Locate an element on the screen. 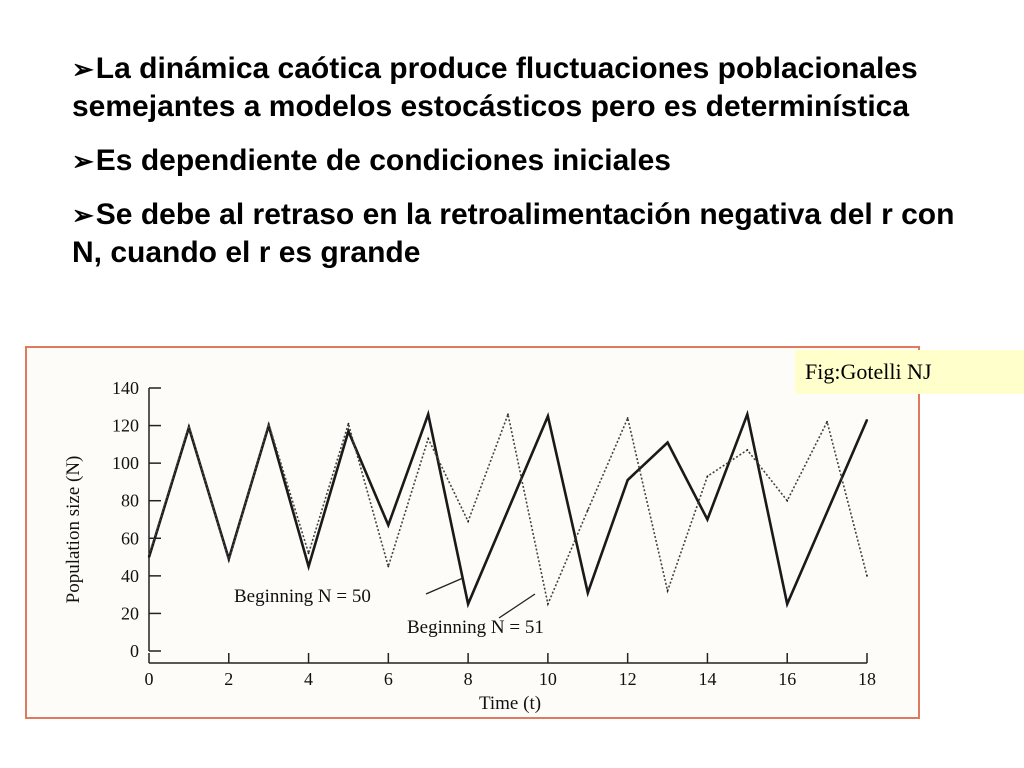  bullet-item: ➢Es dependiente de condiciones iniciales is located at coordinates (522, 161).